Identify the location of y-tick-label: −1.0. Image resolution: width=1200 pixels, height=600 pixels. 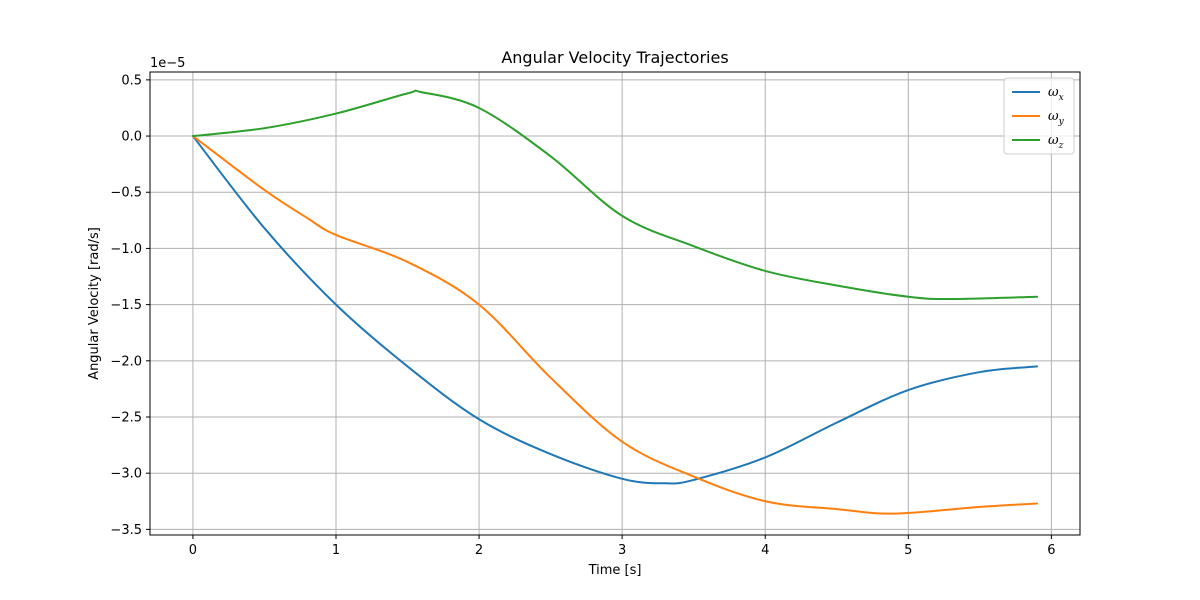
(126, 249).